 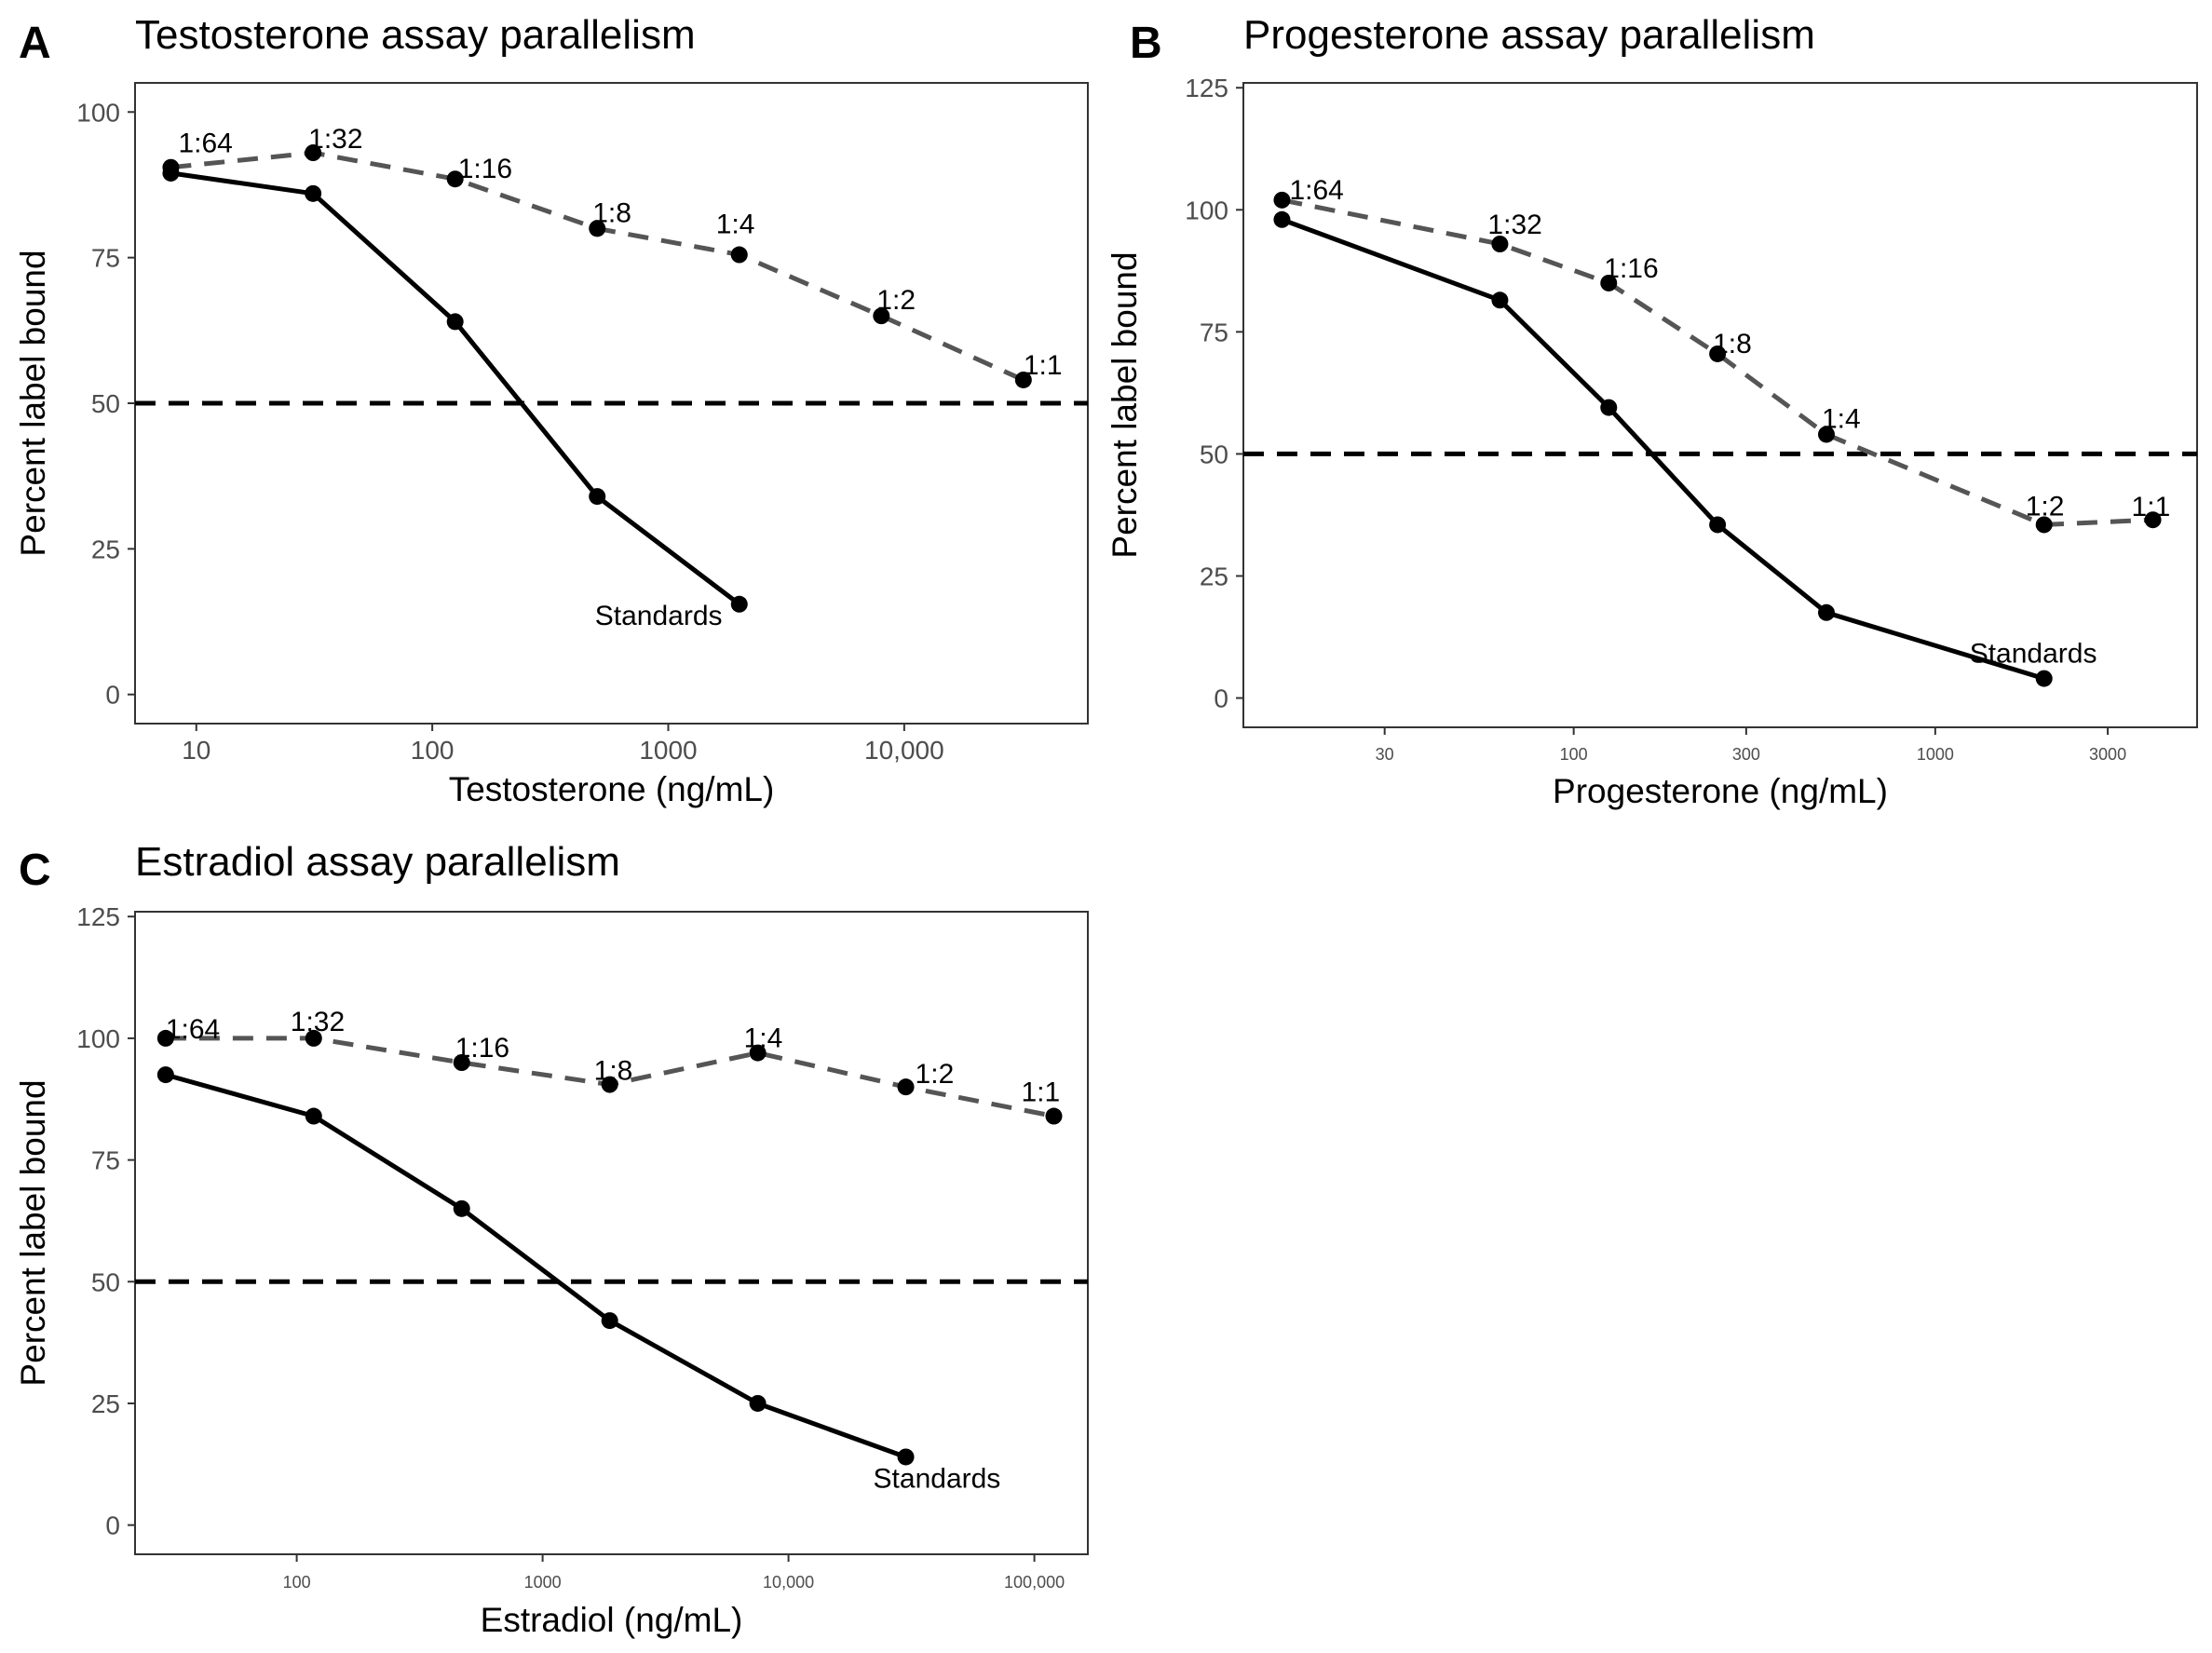 What do you see at coordinates (1529, 35) in the screenshot?
I see `panel-title: Progesterone assay parallelism` at bounding box center [1529, 35].